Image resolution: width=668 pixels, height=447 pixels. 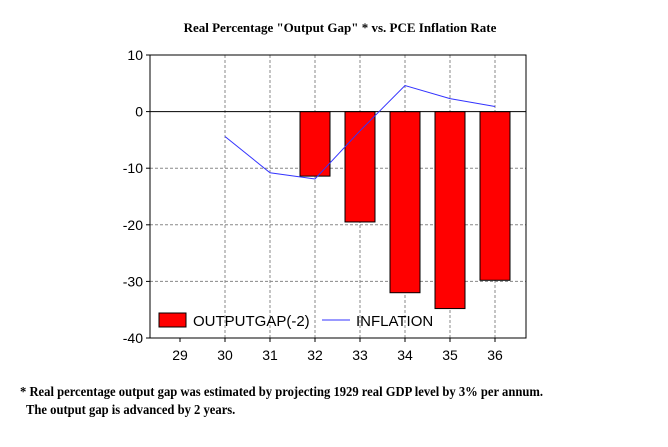 What do you see at coordinates (139, 112) in the screenshot?
I see `y-tick-label: 0` at bounding box center [139, 112].